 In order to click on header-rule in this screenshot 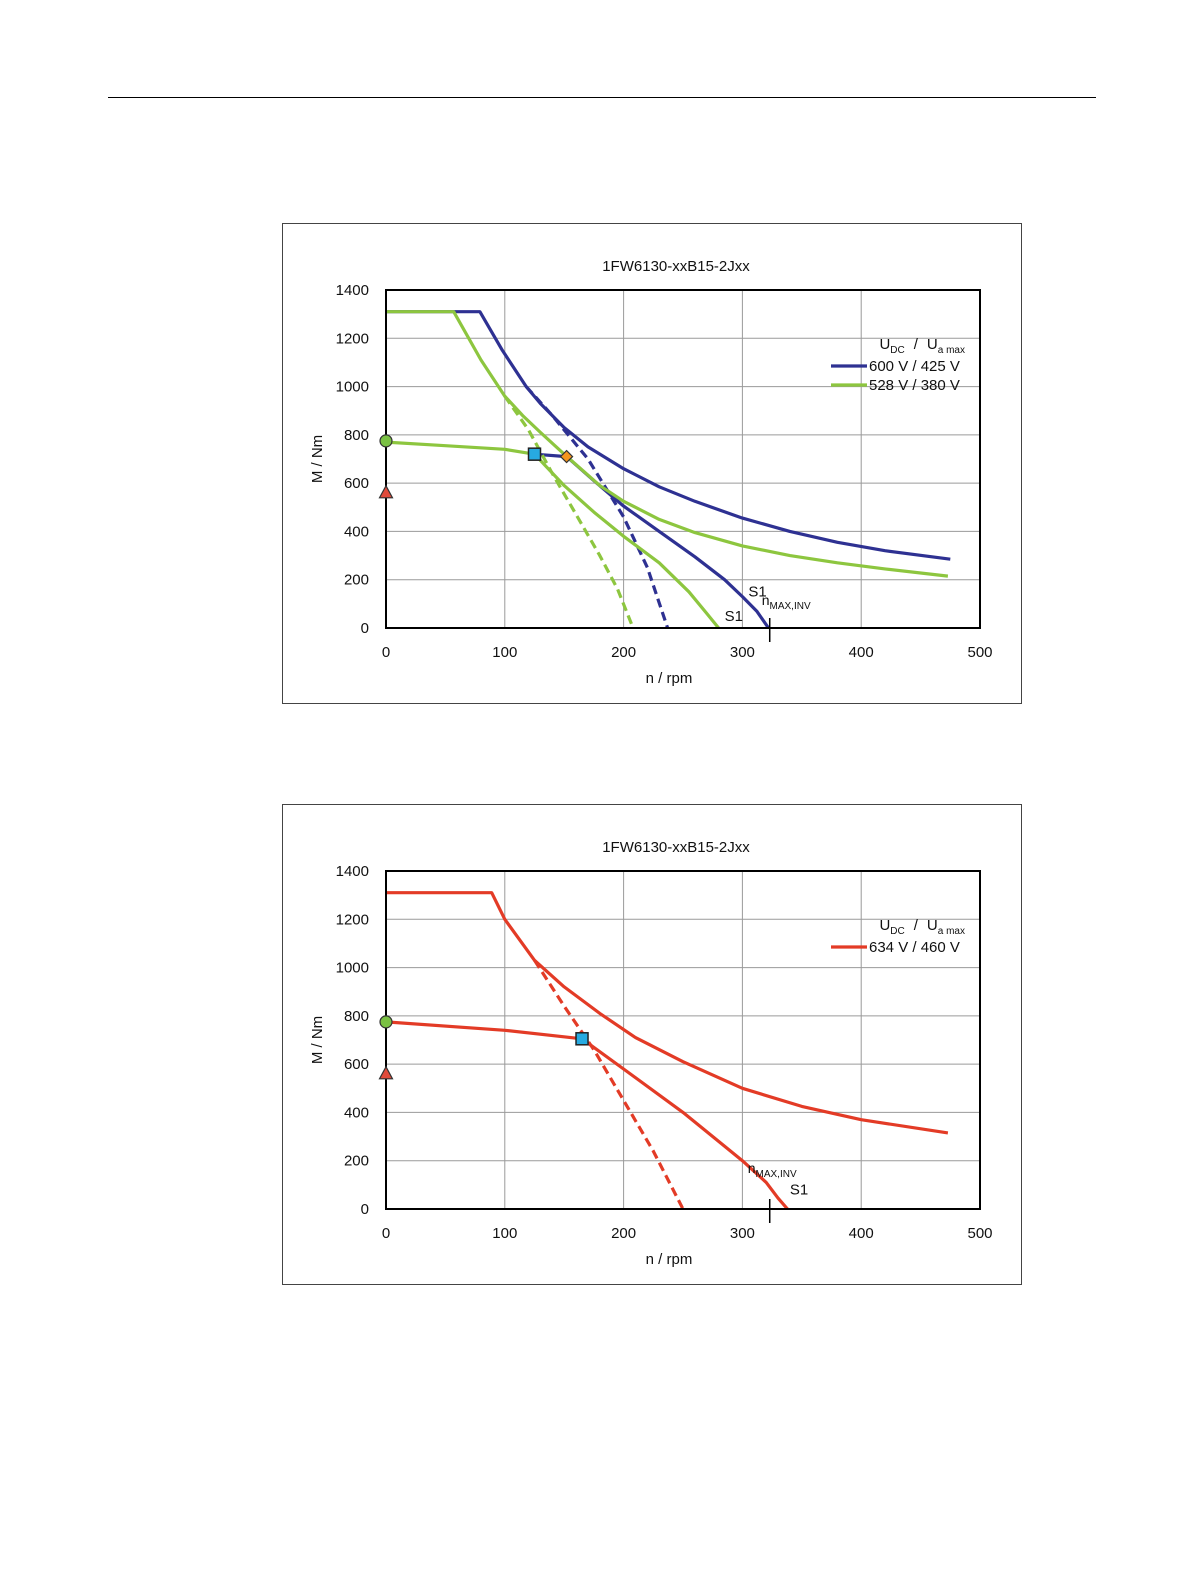, I will do `click(602, 97)`.